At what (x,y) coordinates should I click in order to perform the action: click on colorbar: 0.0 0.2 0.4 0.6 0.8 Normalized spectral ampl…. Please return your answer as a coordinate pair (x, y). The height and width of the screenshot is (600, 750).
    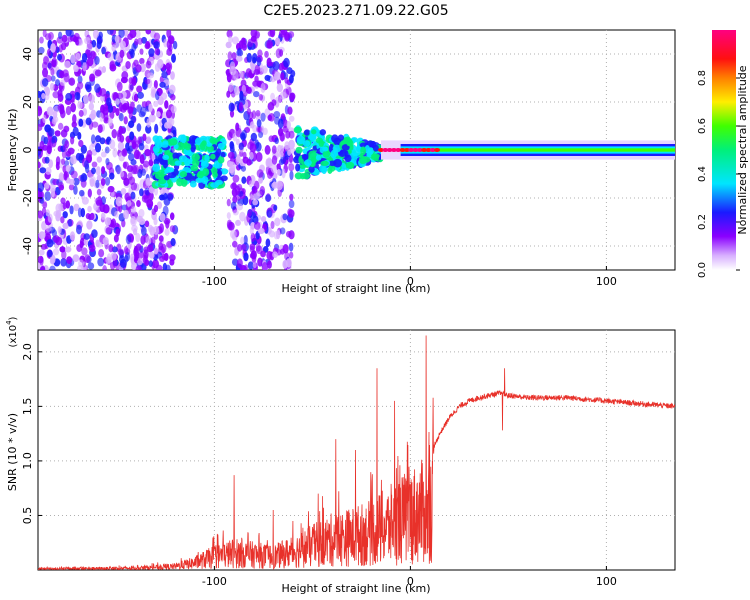
    Looking at the image, I should click on (723, 154).